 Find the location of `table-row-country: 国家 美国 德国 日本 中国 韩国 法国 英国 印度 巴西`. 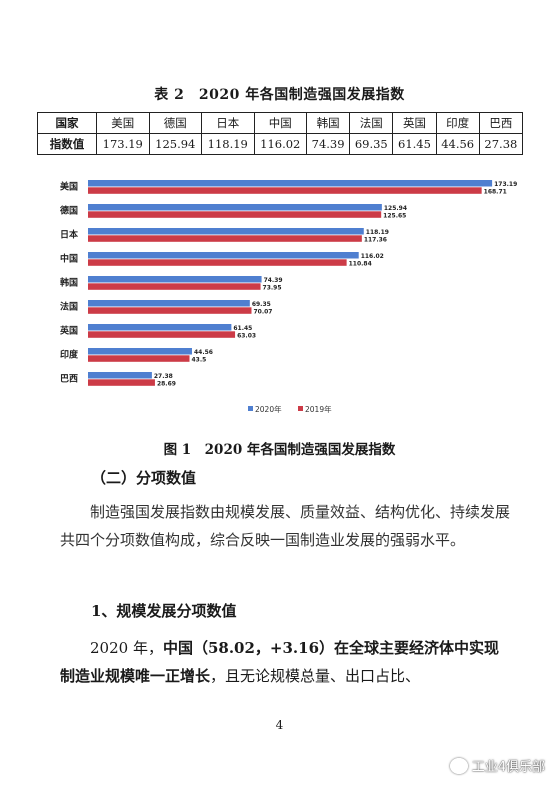

table-row-country: 国家 美国 德国 日本 中国 韩国 法国 英国 印度 巴西 is located at coordinates (280, 123).